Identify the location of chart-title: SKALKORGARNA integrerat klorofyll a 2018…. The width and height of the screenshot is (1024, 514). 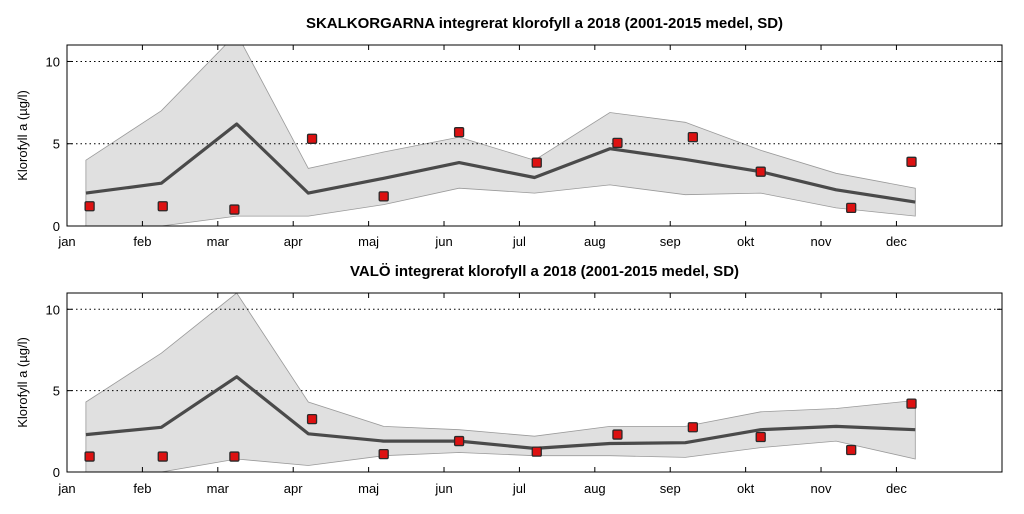
(544, 23).